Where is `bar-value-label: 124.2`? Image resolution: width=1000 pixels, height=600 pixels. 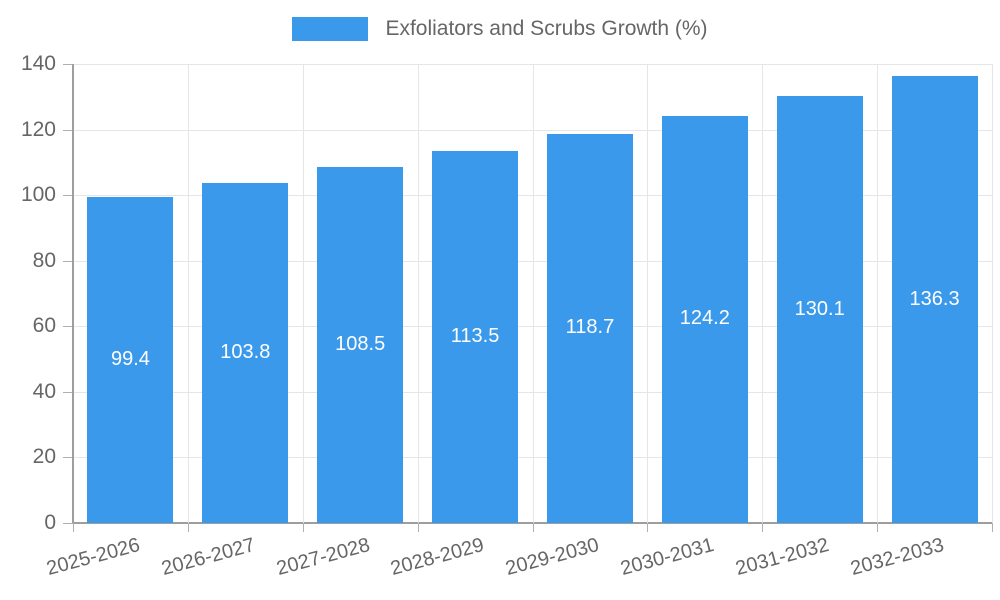 bar-value-label: 124.2 is located at coordinates (704, 318).